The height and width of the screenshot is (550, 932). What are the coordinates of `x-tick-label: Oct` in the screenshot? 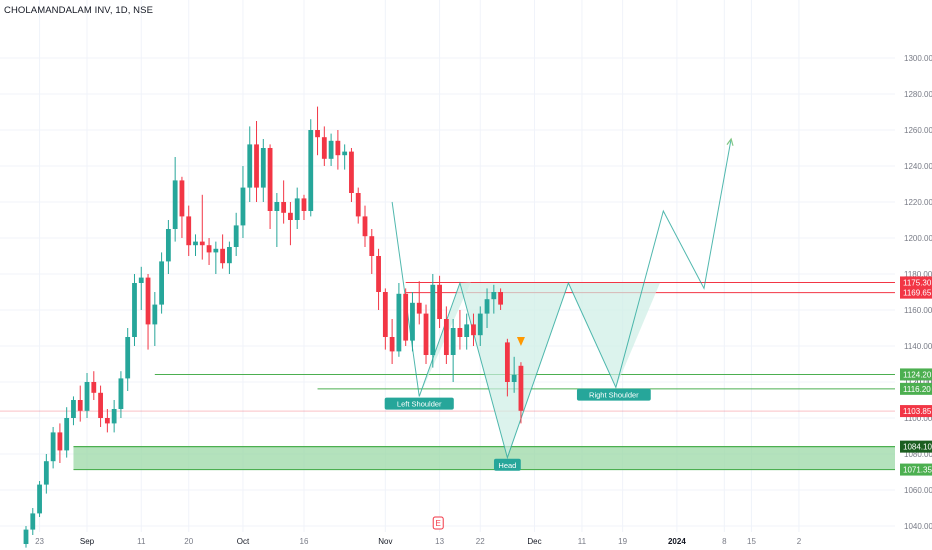 It's located at (243, 541).